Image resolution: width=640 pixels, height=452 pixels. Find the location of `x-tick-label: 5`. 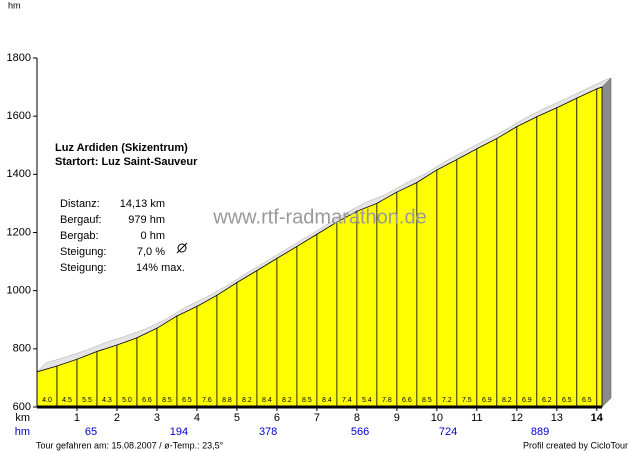

x-tick-label: 5 is located at coordinates (237, 418).